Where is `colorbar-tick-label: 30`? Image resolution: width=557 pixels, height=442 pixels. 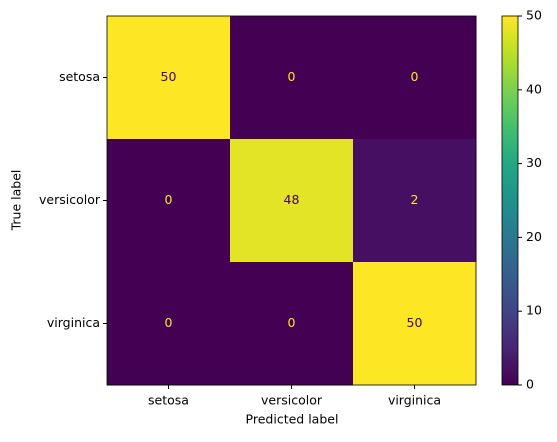 colorbar-tick-label: 30 is located at coordinates (534, 162).